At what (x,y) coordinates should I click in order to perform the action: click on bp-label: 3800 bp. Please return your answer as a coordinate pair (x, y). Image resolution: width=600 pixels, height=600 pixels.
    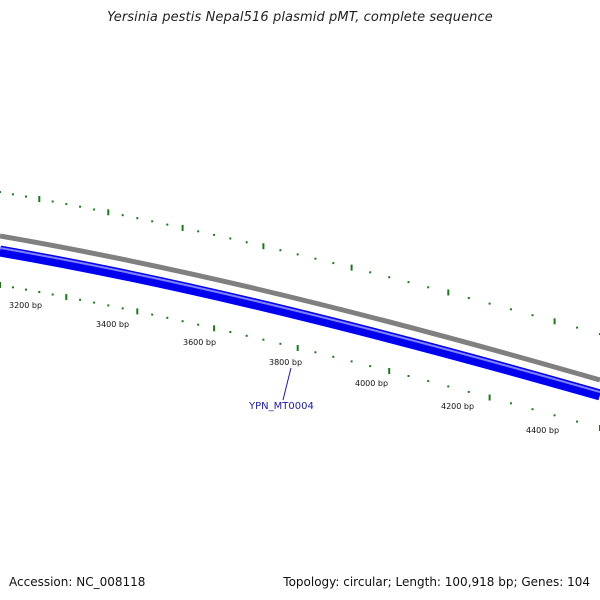
    Looking at the image, I should click on (285, 362).